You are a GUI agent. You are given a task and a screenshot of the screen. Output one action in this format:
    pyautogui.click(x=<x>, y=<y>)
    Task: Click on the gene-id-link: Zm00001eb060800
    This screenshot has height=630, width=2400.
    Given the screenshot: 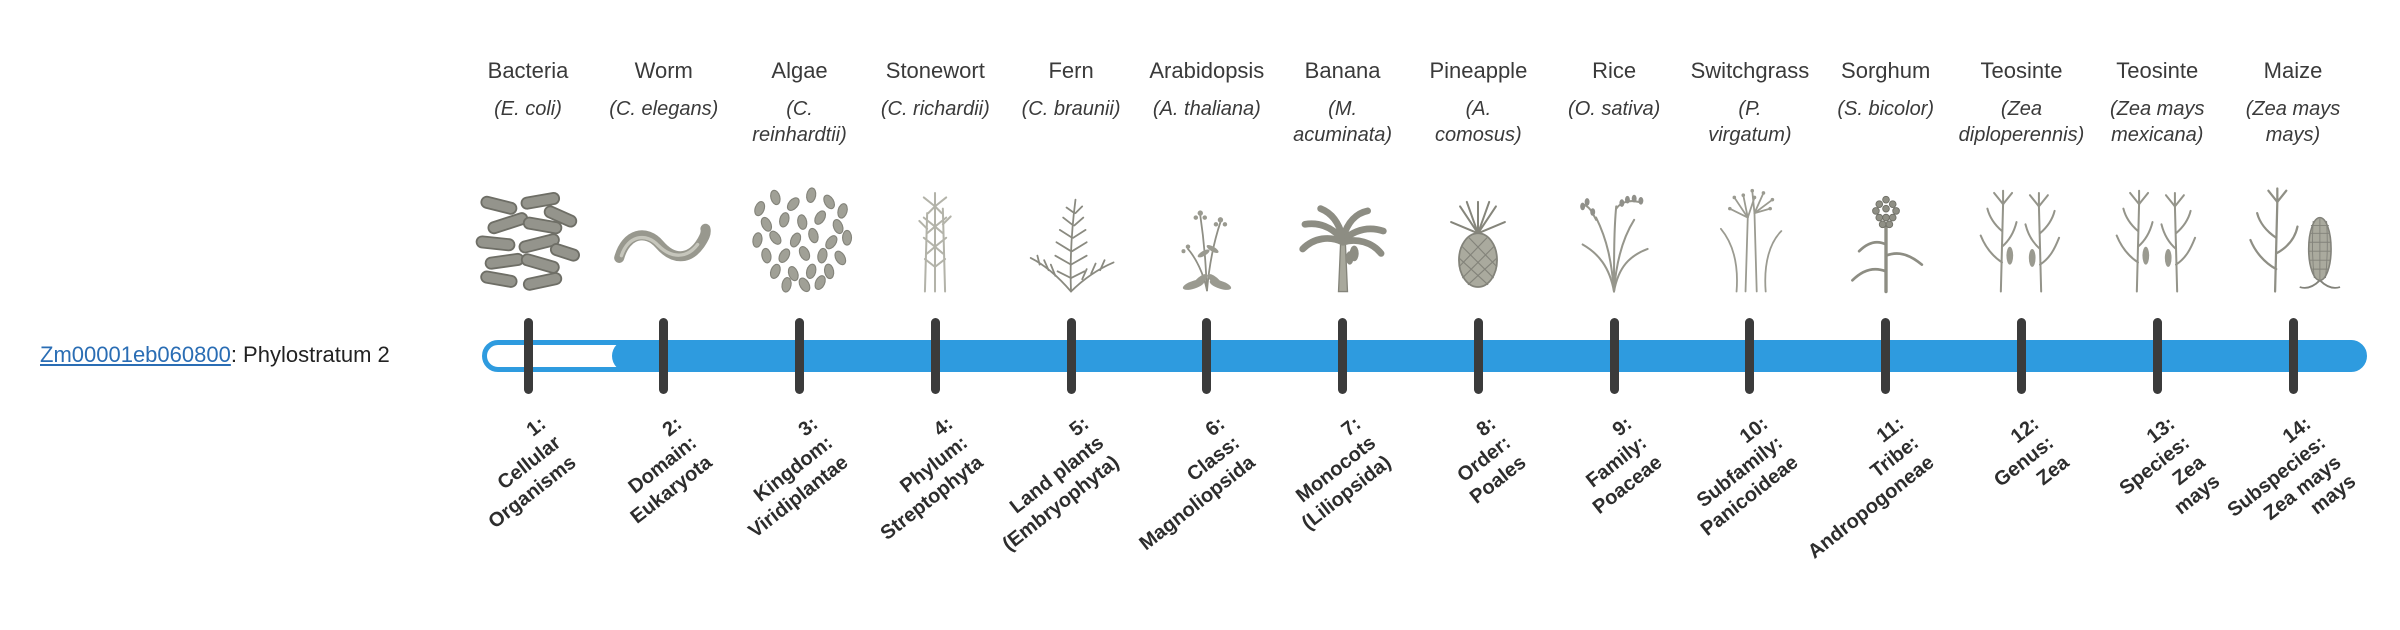 What is the action you would take?
    pyautogui.click(x=135, y=354)
    